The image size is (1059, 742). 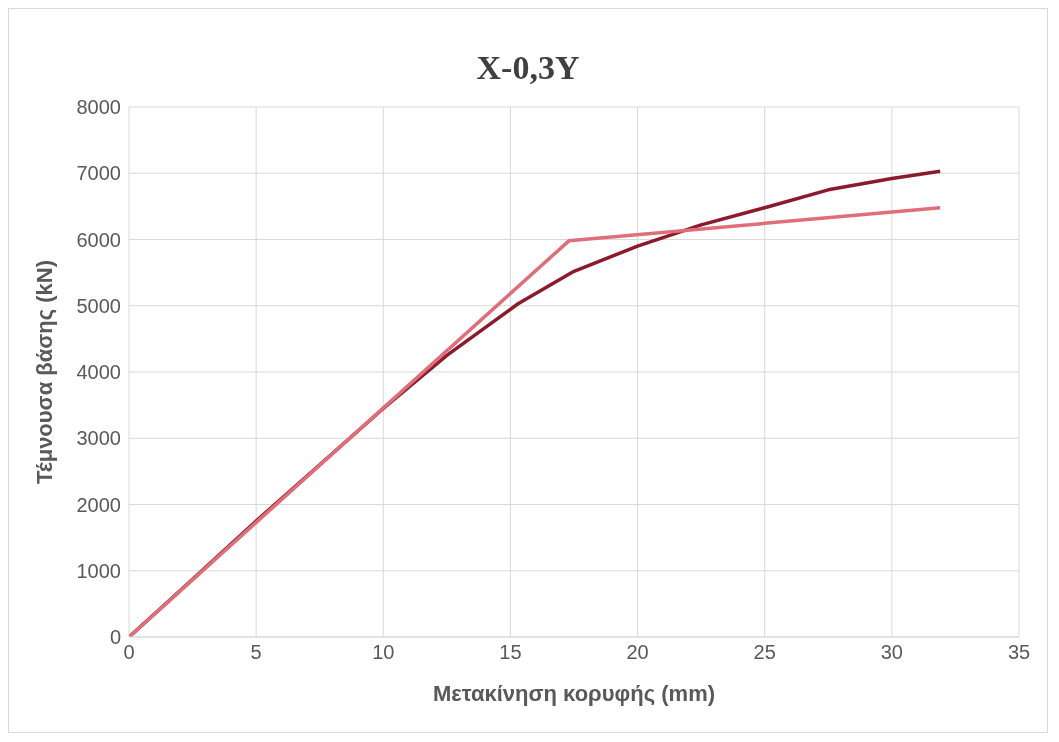 I want to click on x-tick-label: 0, so click(x=129, y=652).